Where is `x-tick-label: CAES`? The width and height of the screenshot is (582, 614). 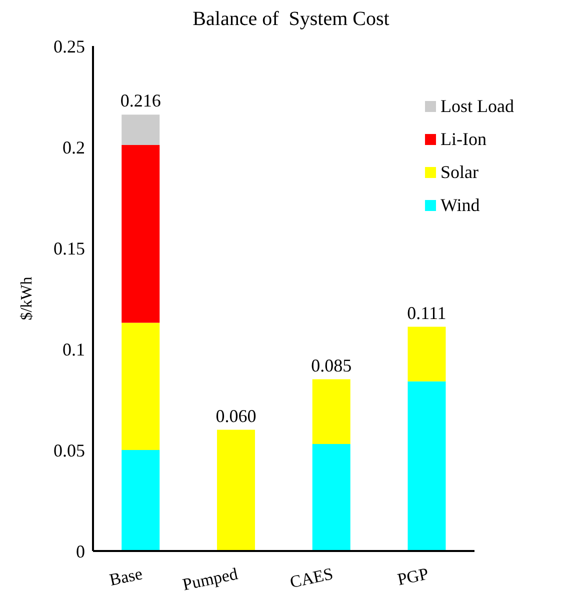 x-tick-label: CAES is located at coordinates (311, 578).